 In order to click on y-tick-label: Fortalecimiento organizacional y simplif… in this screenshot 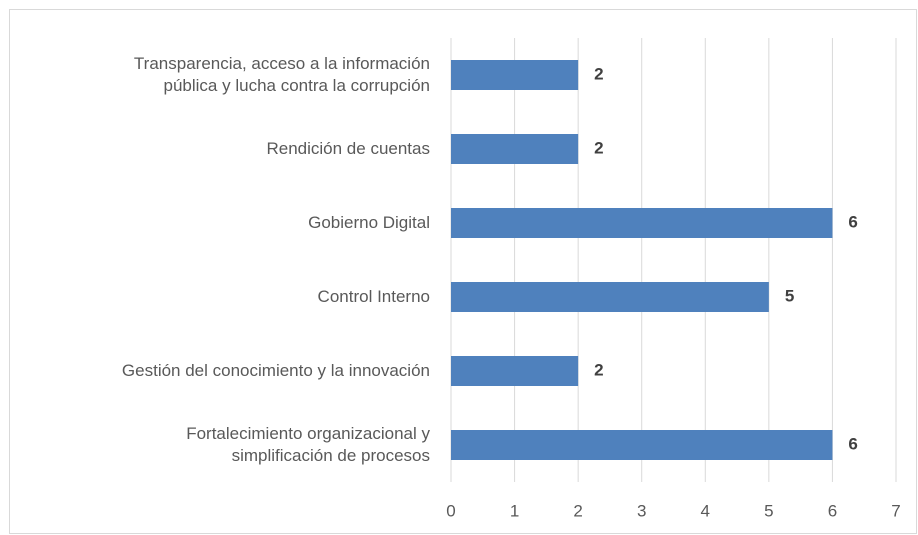, I will do `click(308, 444)`.